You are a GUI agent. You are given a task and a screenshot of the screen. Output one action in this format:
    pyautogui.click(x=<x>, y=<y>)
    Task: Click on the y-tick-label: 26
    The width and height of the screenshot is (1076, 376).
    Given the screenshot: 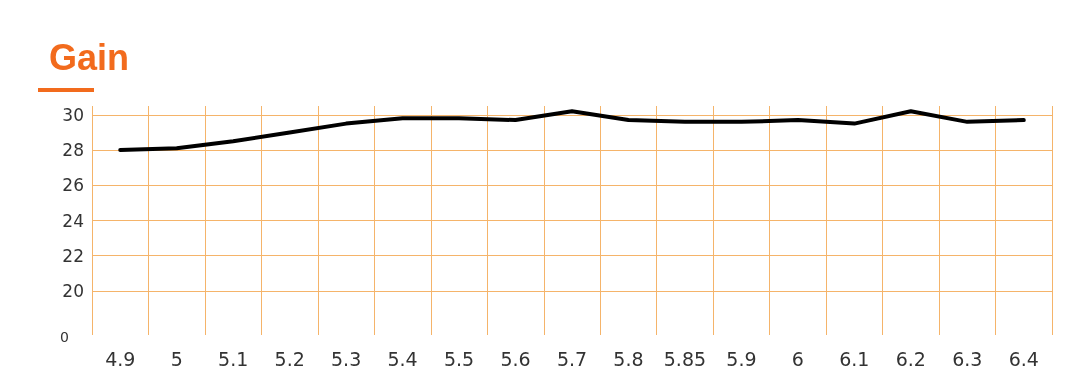 What is the action you would take?
    pyautogui.click(x=73, y=185)
    